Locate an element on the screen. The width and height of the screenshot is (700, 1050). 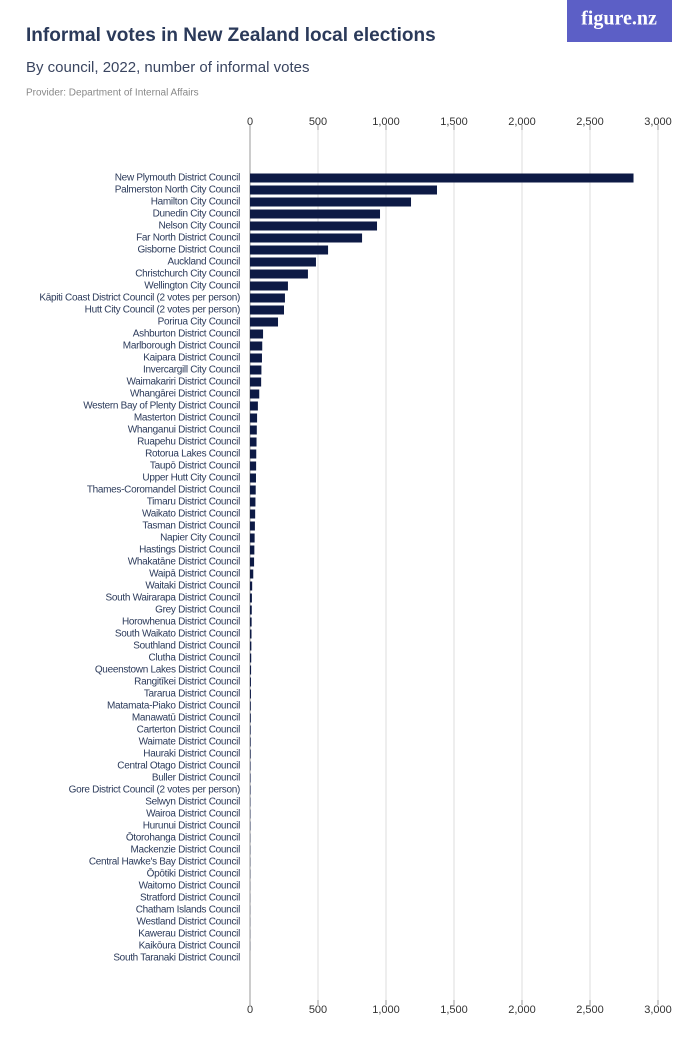
y-tick-label: Far North District Council is located at coordinates (188, 238).